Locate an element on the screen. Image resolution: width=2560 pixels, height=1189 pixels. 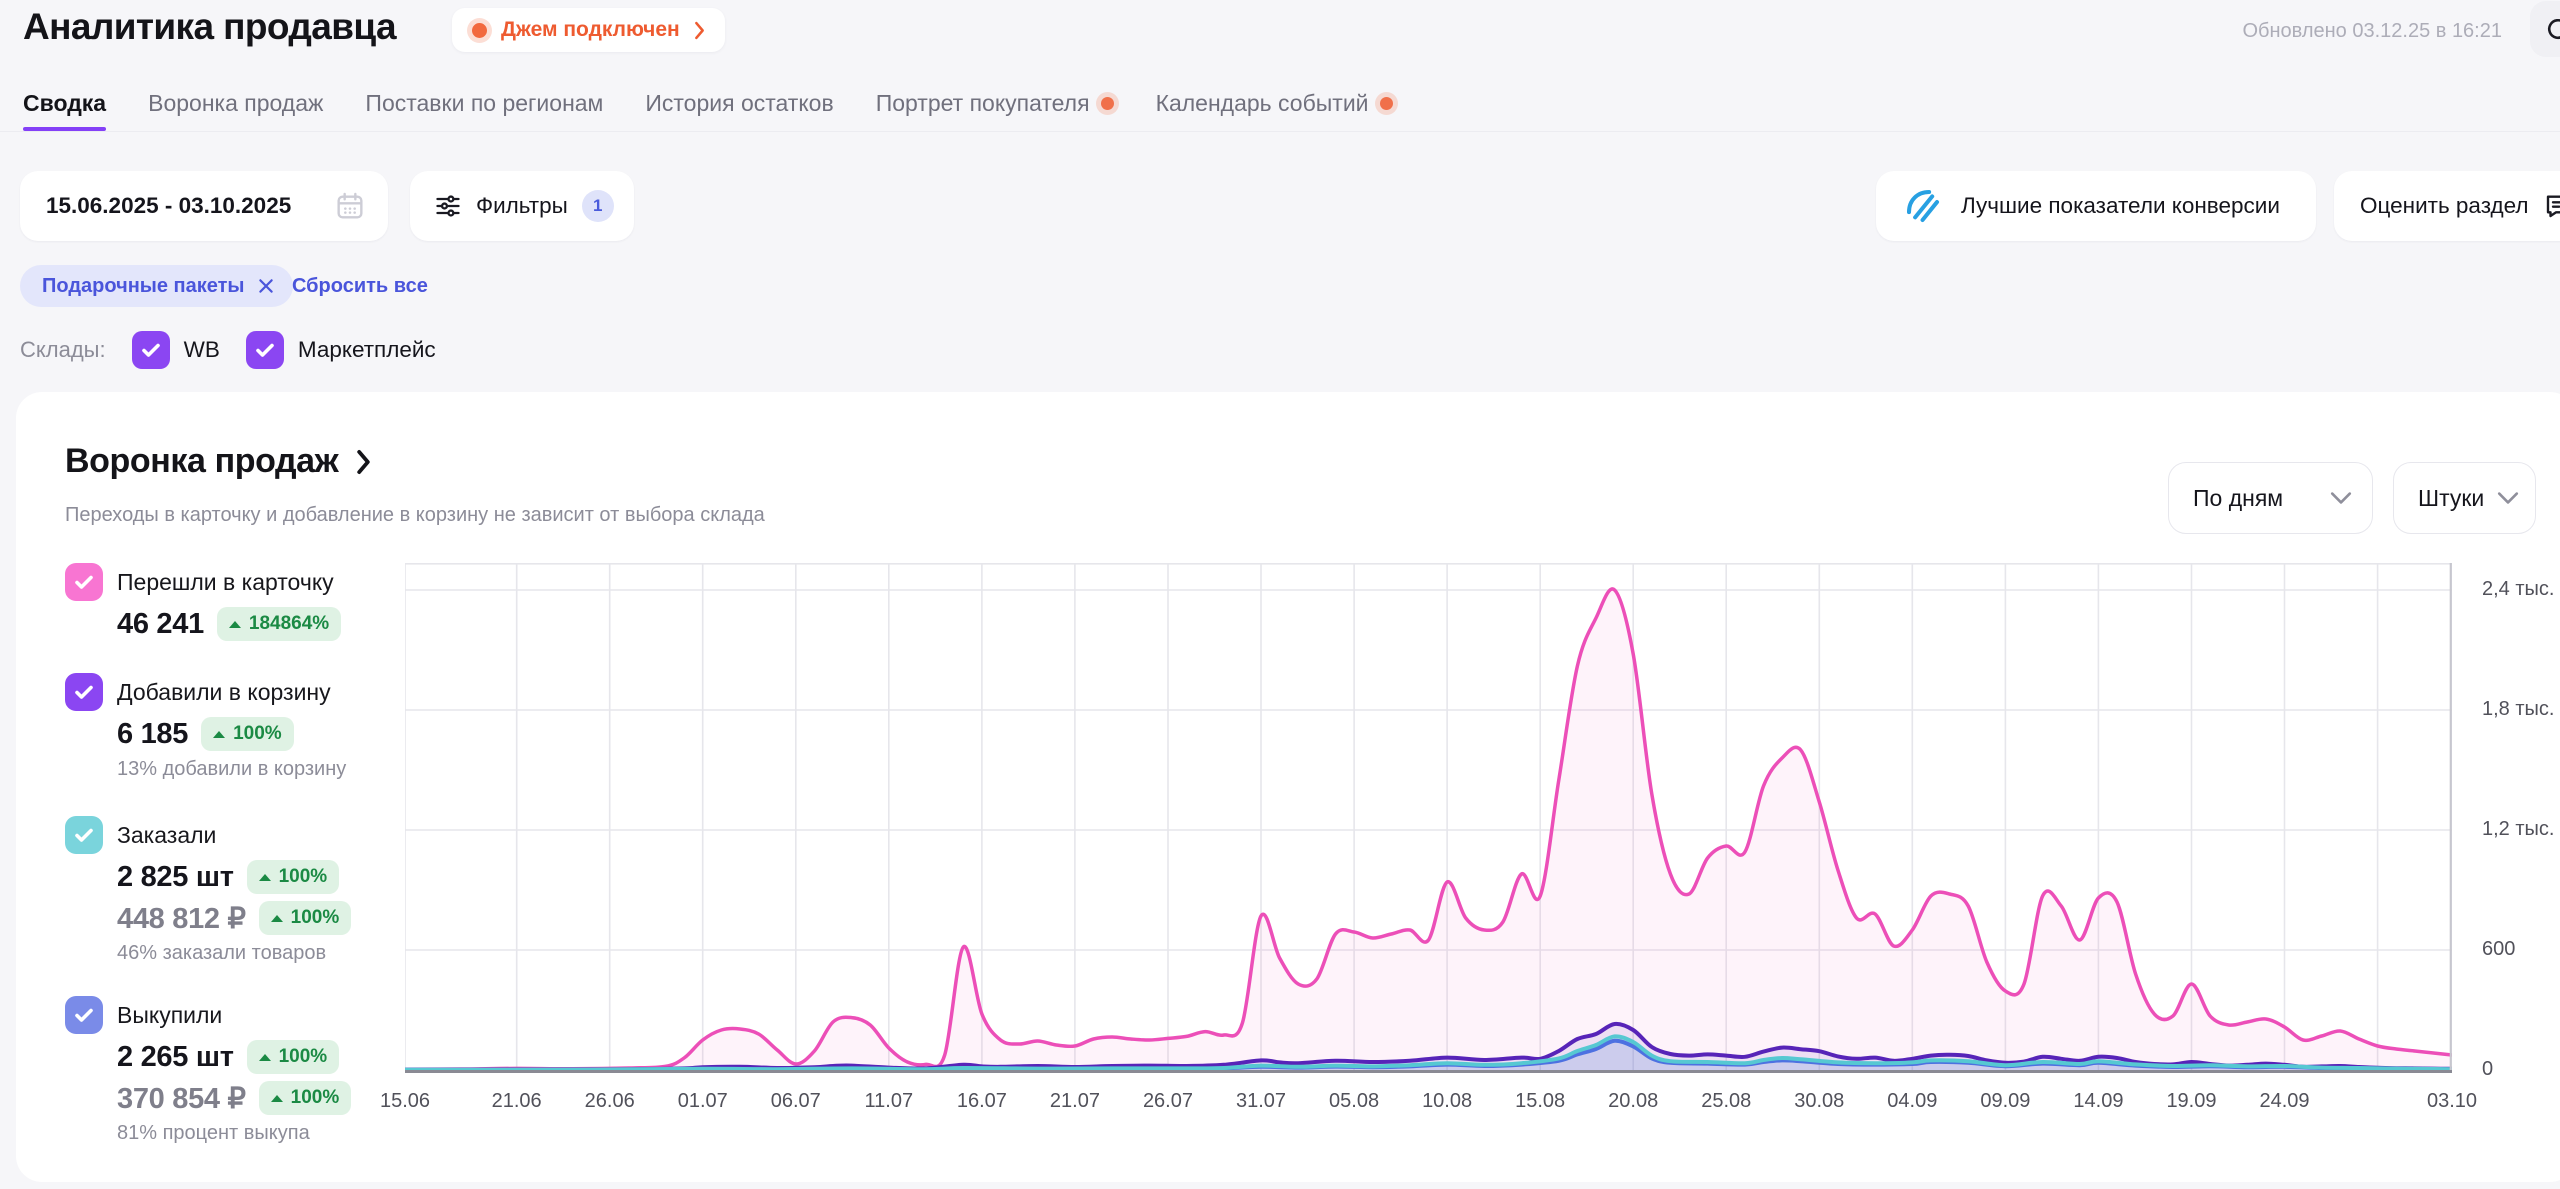
funnel-title-link: Воронка продаж is located at coordinates (218, 461).